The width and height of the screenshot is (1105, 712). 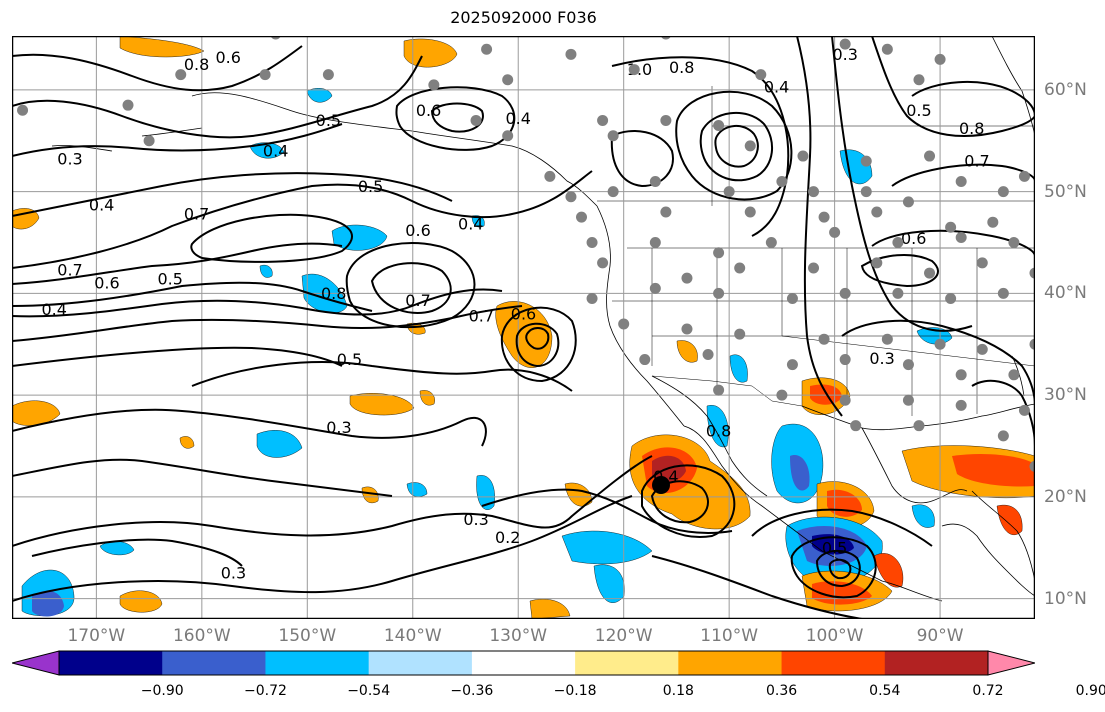 What do you see at coordinates (661, 485) in the screenshot?
I see `tropical-storm-marker` at bounding box center [661, 485].